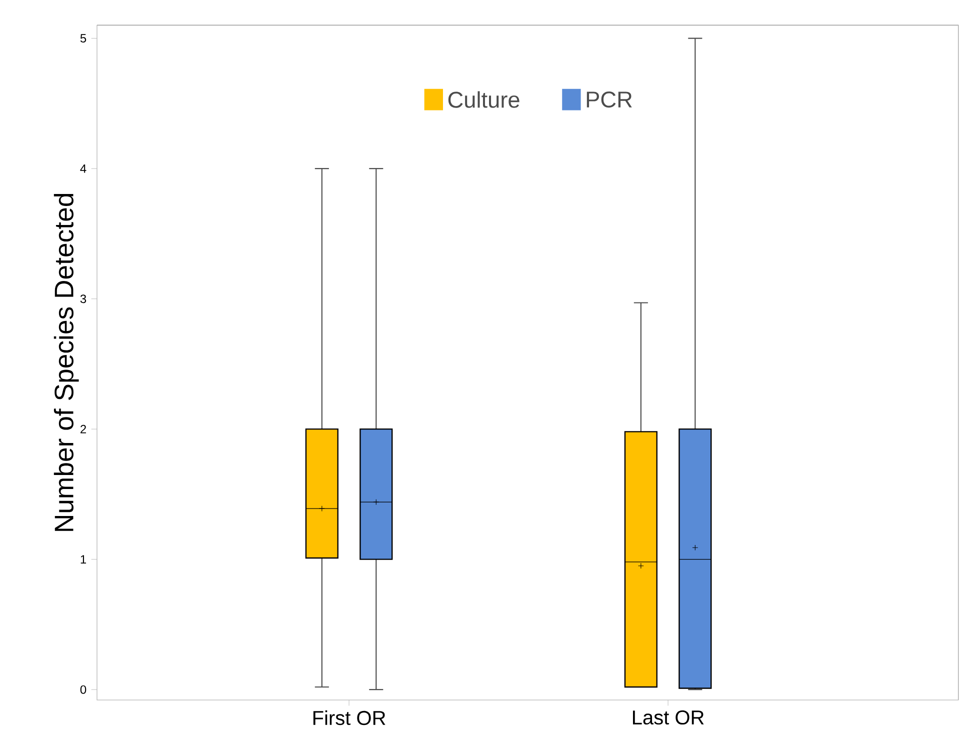  I want to click on x-tick-label: First OR, so click(349, 718).